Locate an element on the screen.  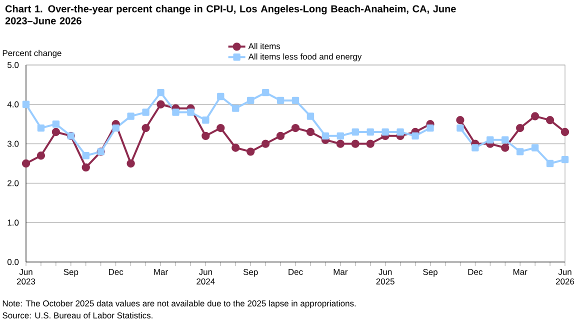
y-axis-title: Percent change is located at coordinates (32, 54).